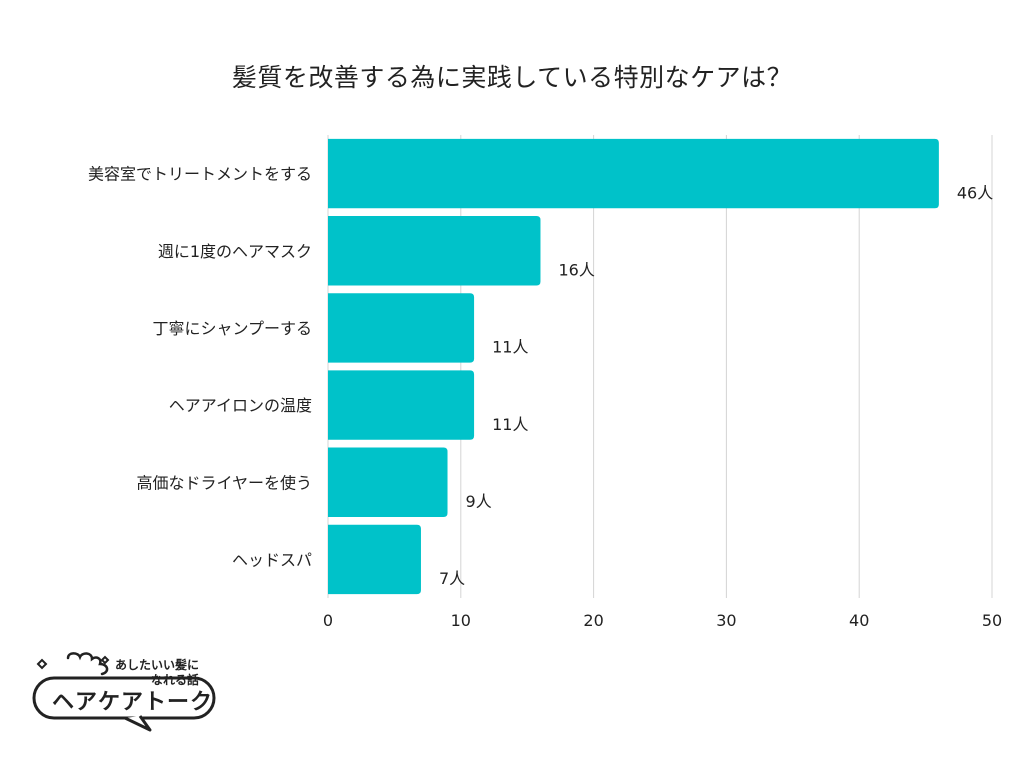 The width and height of the screenshot is (1024, 768). I want to click on value-label: 46人, so click(975, 192).